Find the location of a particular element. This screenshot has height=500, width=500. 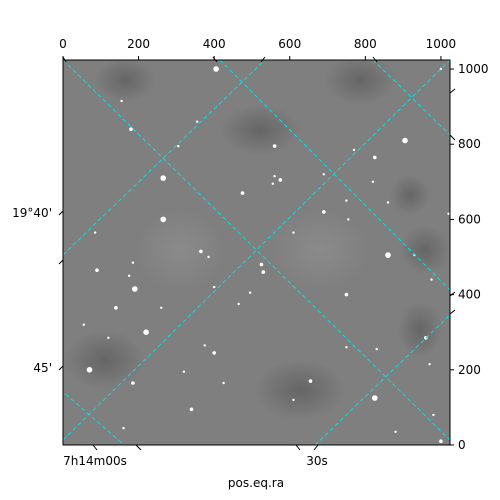

dec-tick-label: 45' is located at coordinates (42, 368).